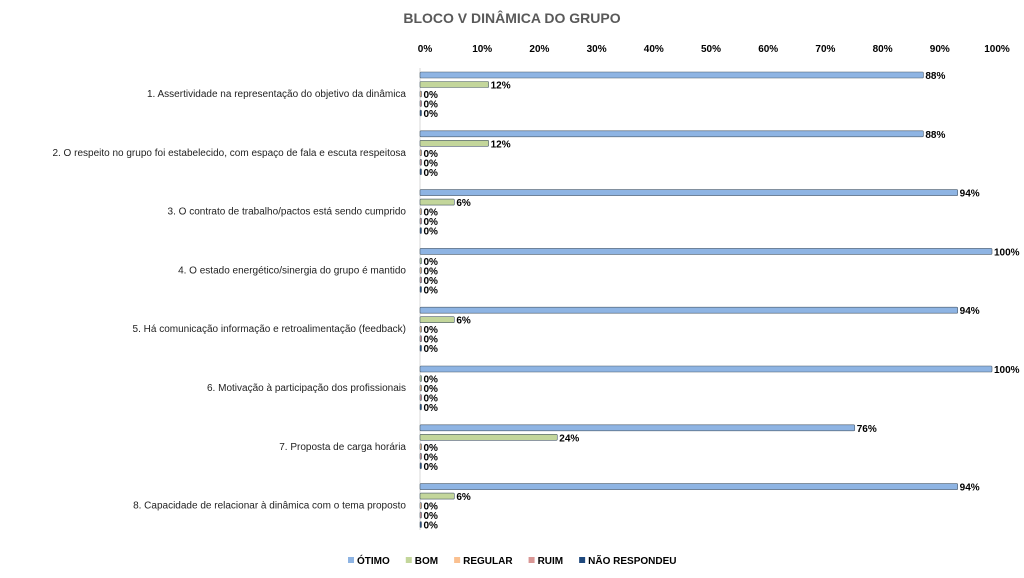 The image size is (1024, 578). What do you see at coordinates (883, 49) in the screenshot?
I see `x-tick-label: 80%` at bounding box center [883, 49].